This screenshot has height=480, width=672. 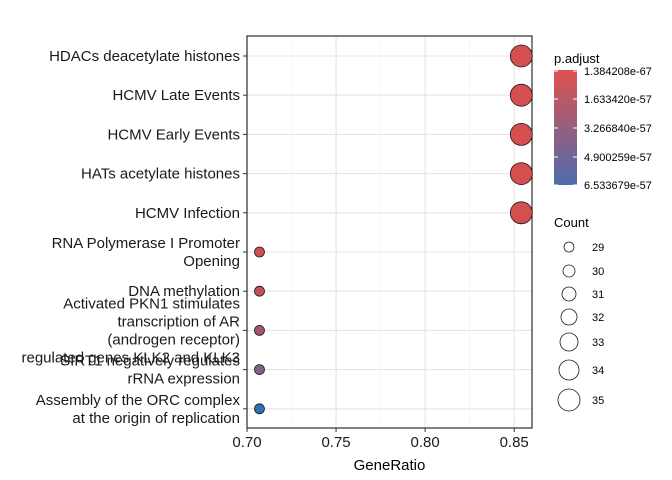 I want to click on x-tick-label: 0.70, so click(x=246, y=442).